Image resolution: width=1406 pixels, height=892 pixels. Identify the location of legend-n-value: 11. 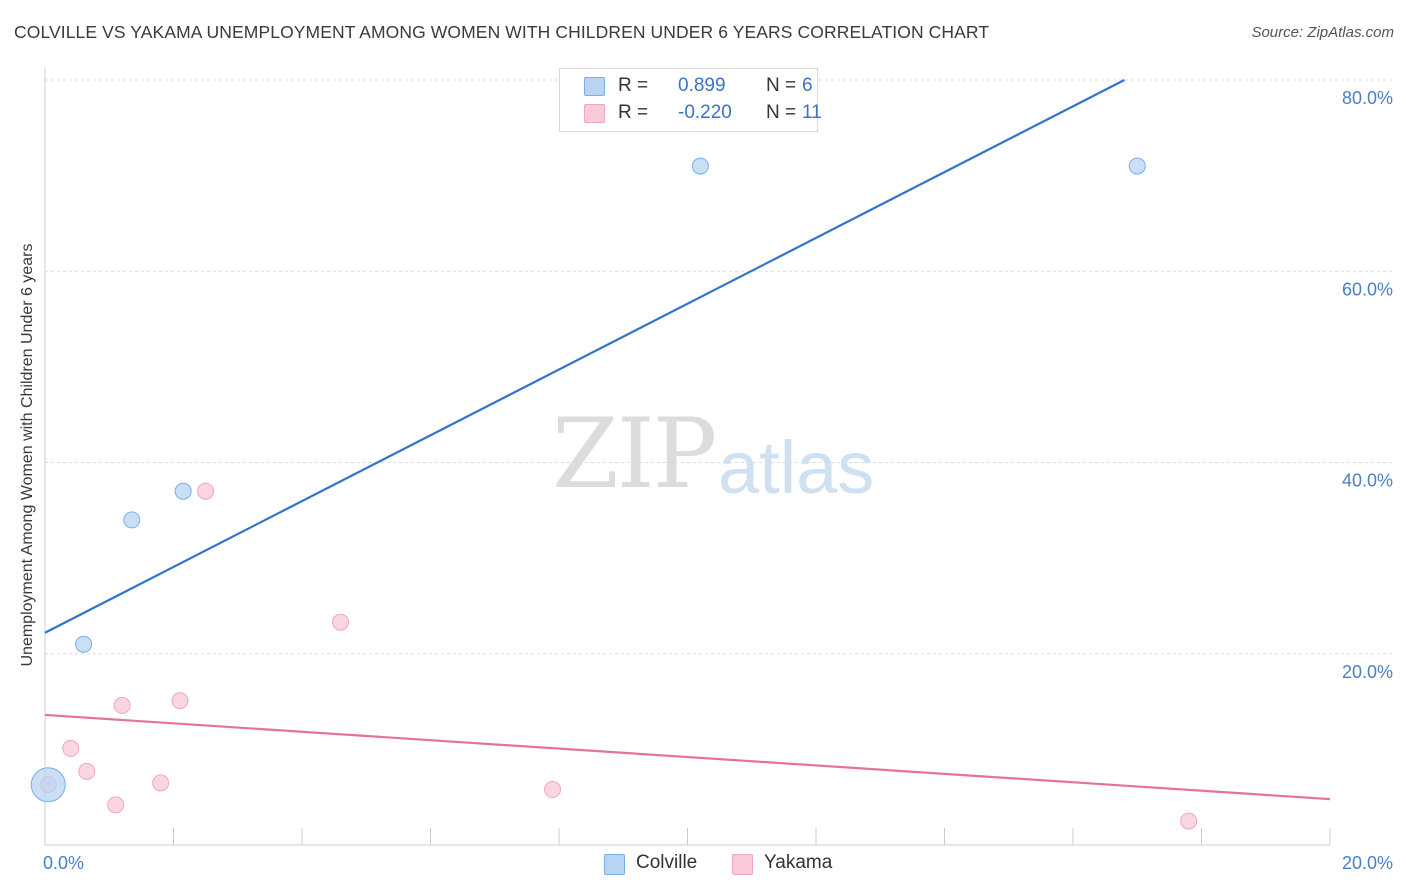
(812, 112).